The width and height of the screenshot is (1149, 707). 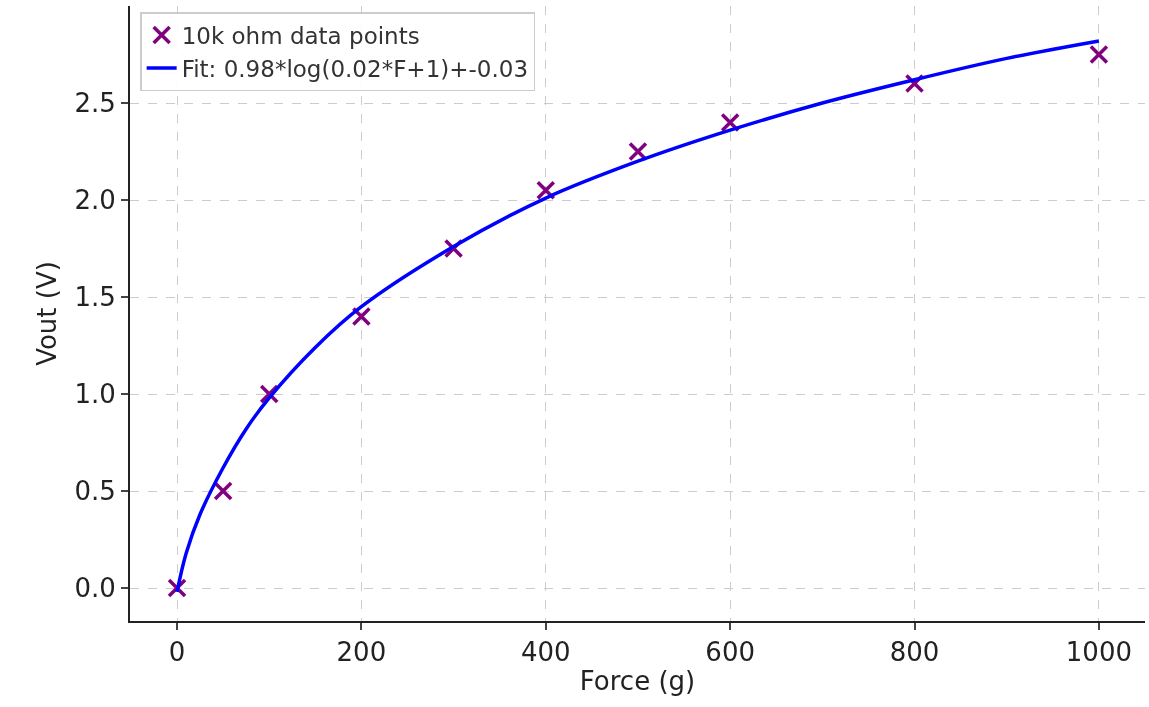 What do you see at coordinates (95, 297) in the screenshot?
I see `y-tick-label: 1.5` at bounding box center [95, 297].